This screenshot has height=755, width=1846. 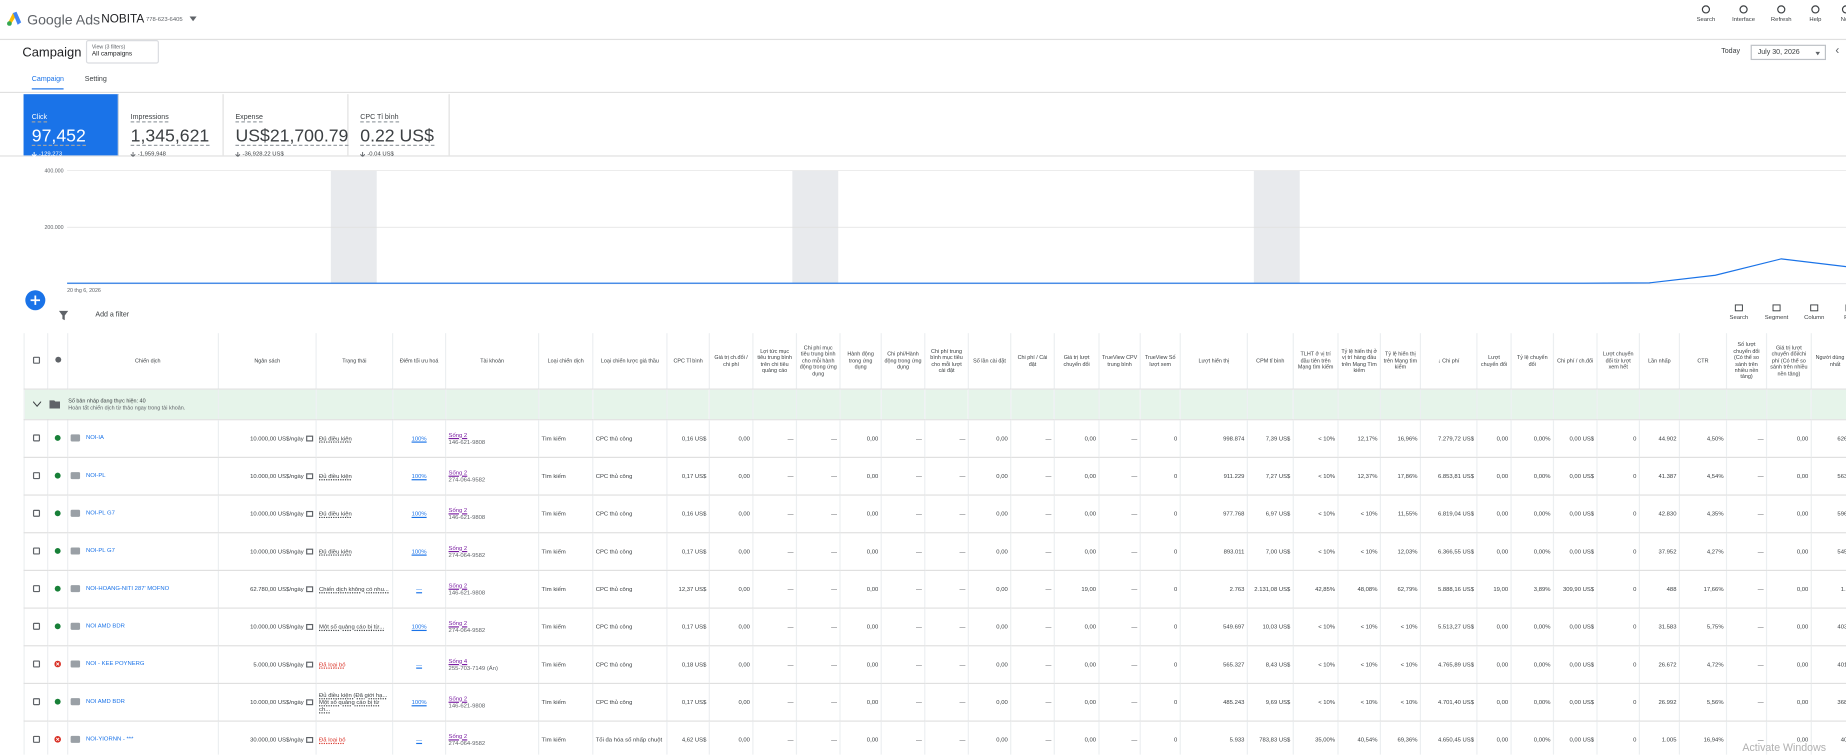 I want to click on column-header: ↓ Chi phí, so click(x=1448, y=361).